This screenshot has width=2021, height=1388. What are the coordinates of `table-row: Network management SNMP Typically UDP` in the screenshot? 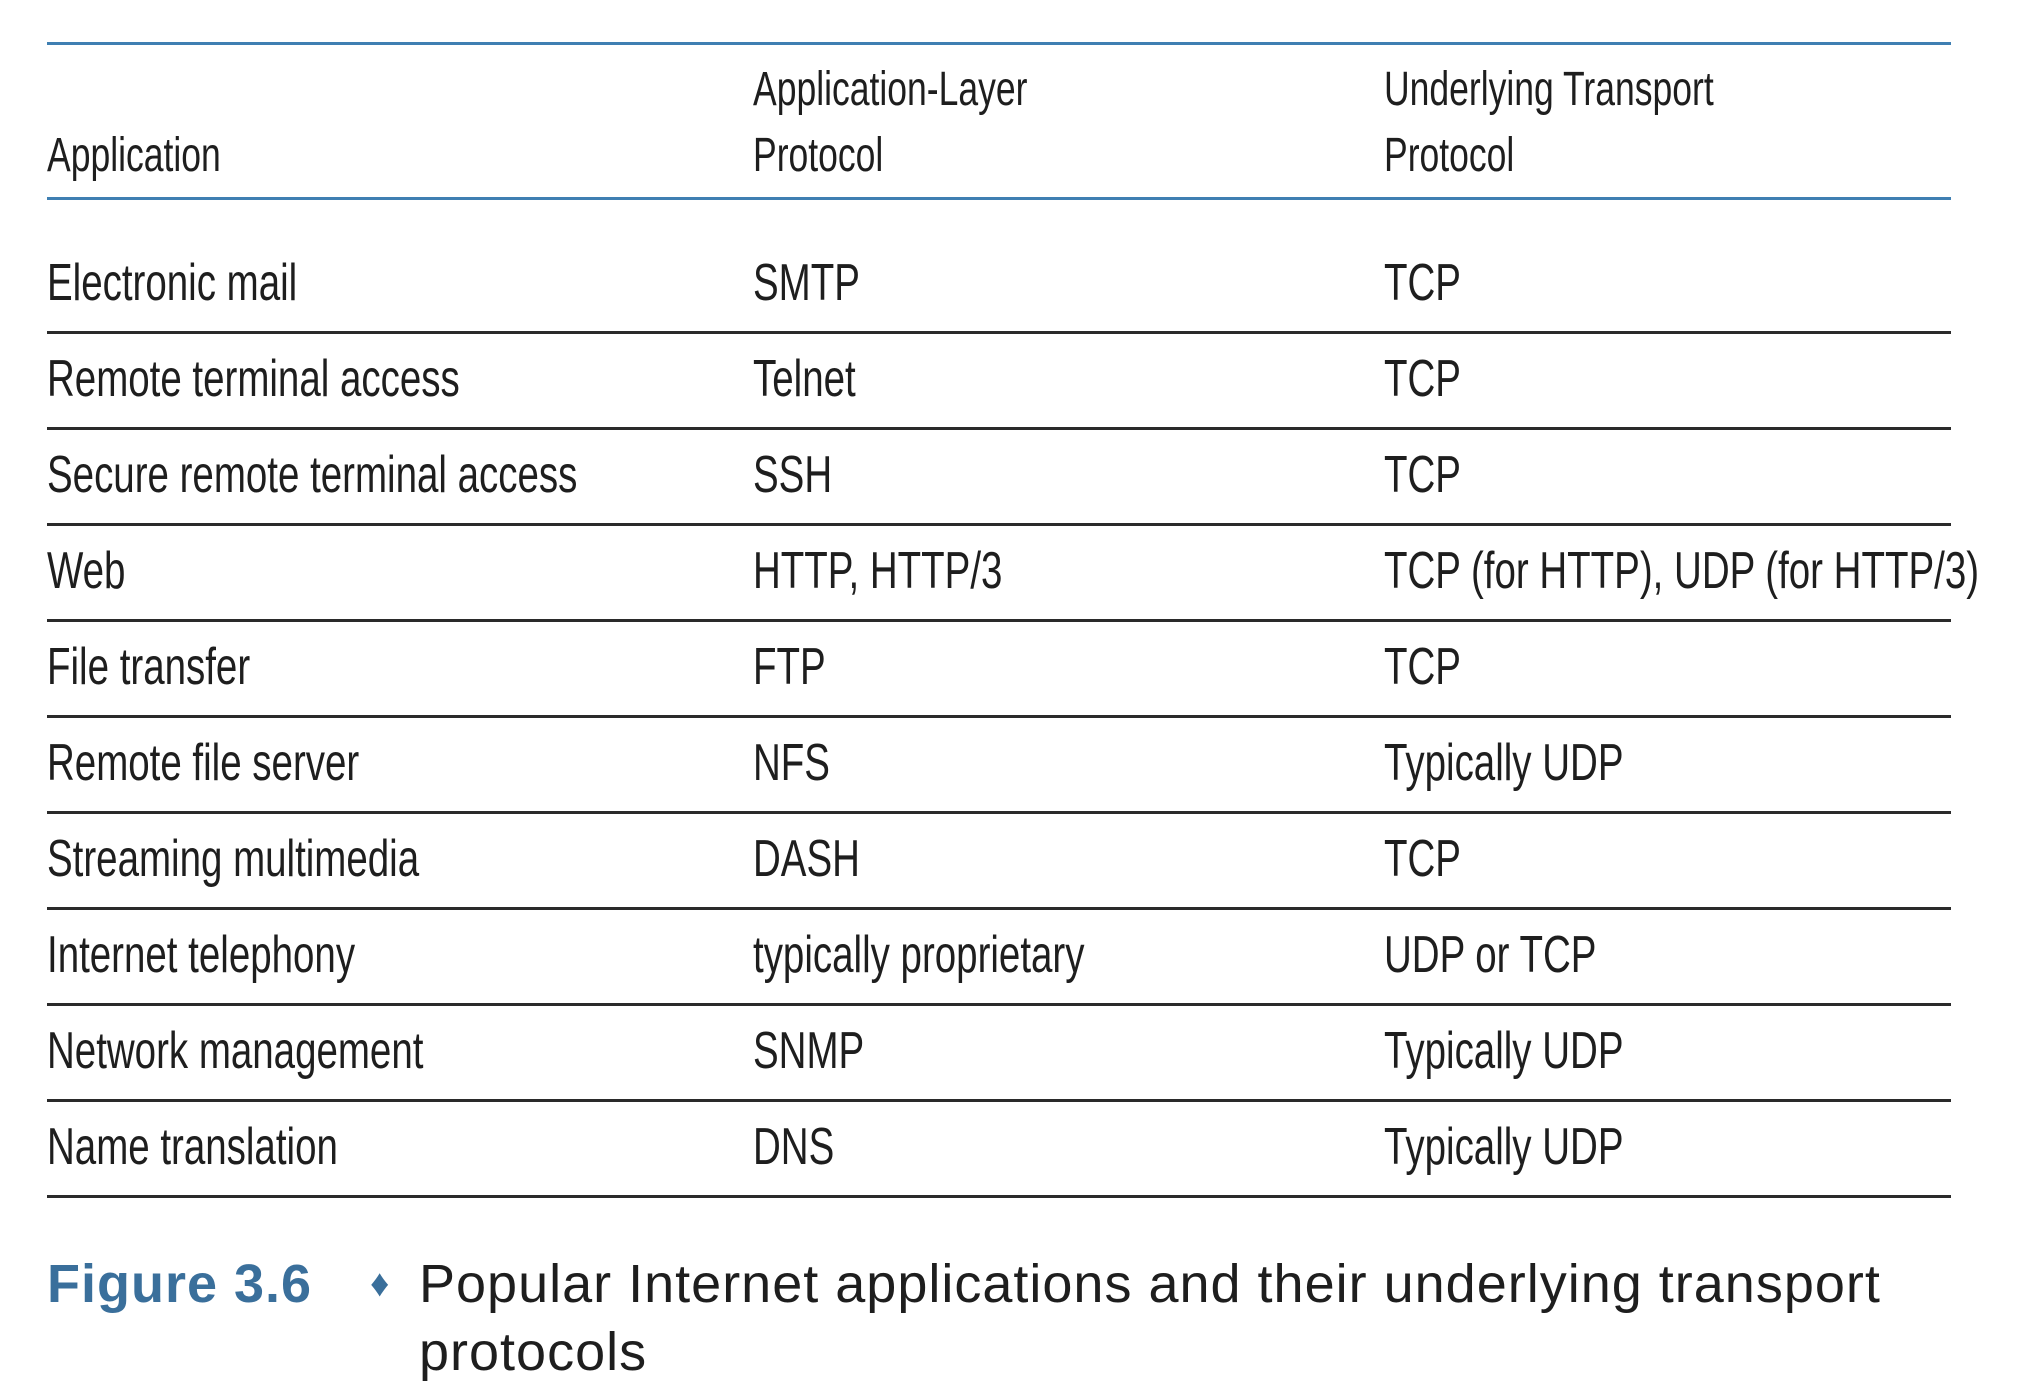 It's located at (999, 1054).